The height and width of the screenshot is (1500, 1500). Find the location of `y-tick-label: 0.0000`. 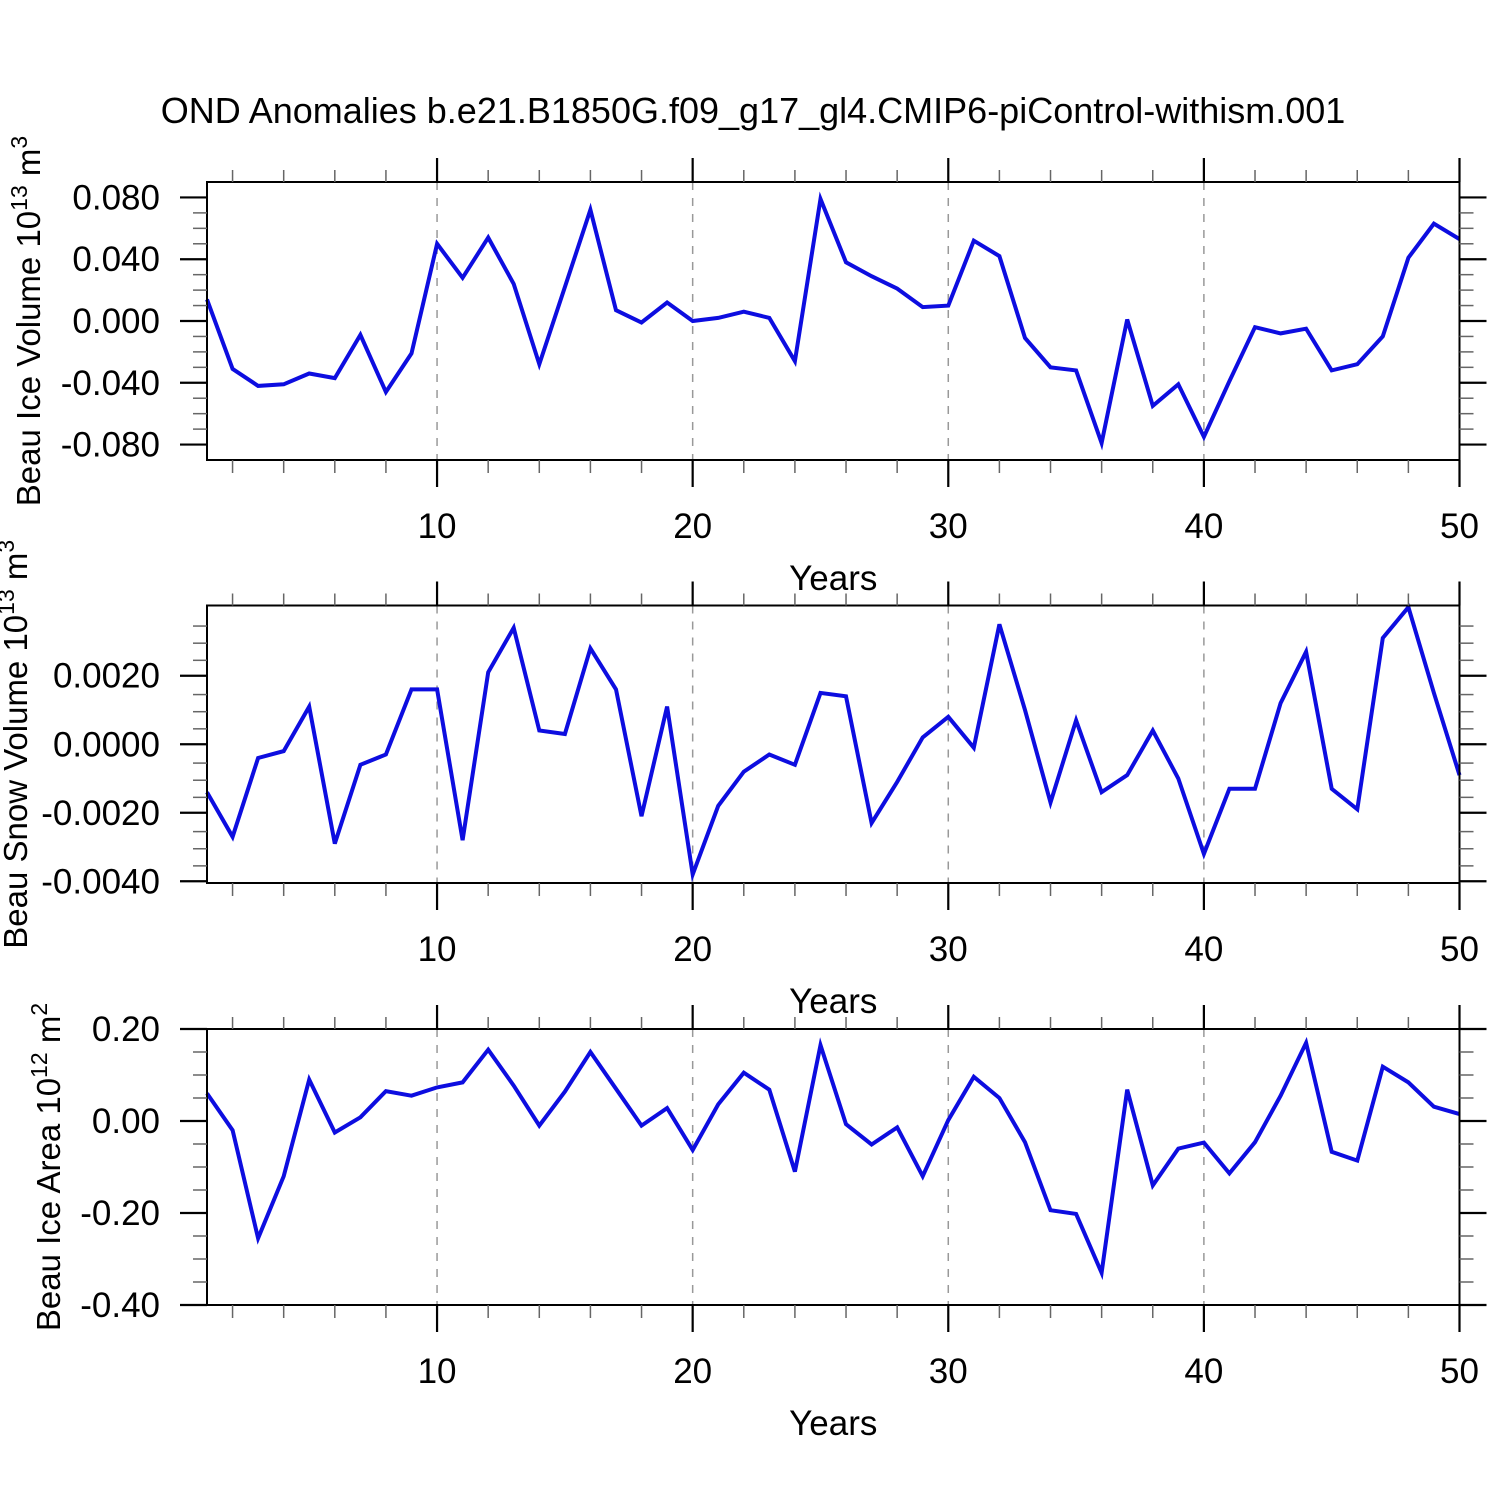

y-tick-label: 0.0000 is located at coordinates (106, 744).